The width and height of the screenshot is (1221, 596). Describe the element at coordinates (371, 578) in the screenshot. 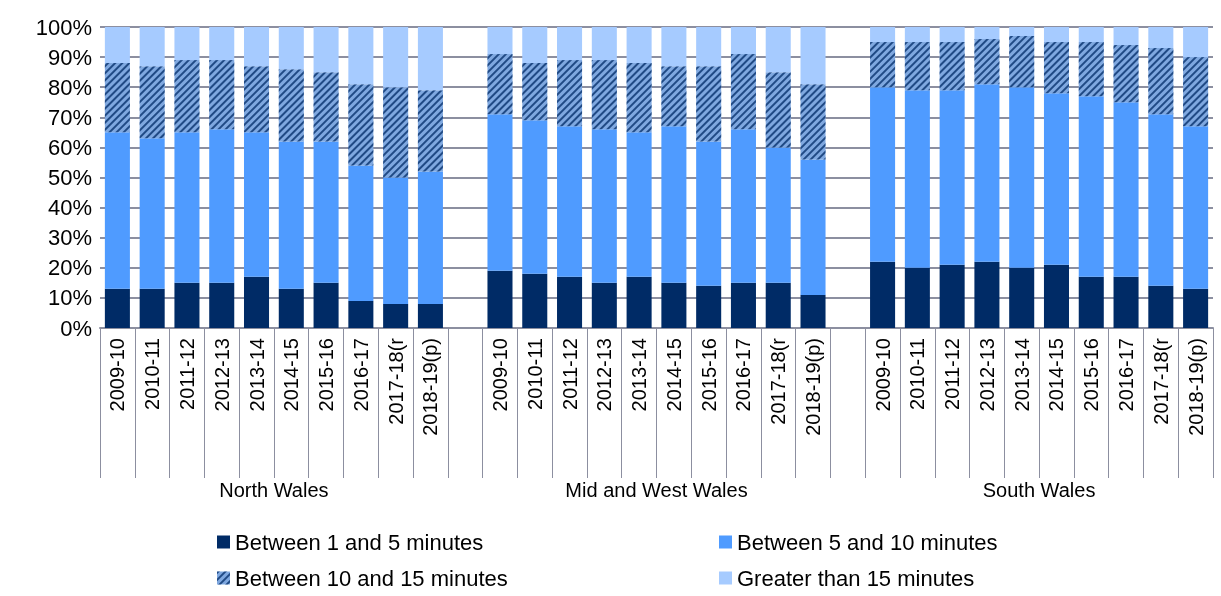

I see `legend-label: Between 10 and 15 minutes` at that location.